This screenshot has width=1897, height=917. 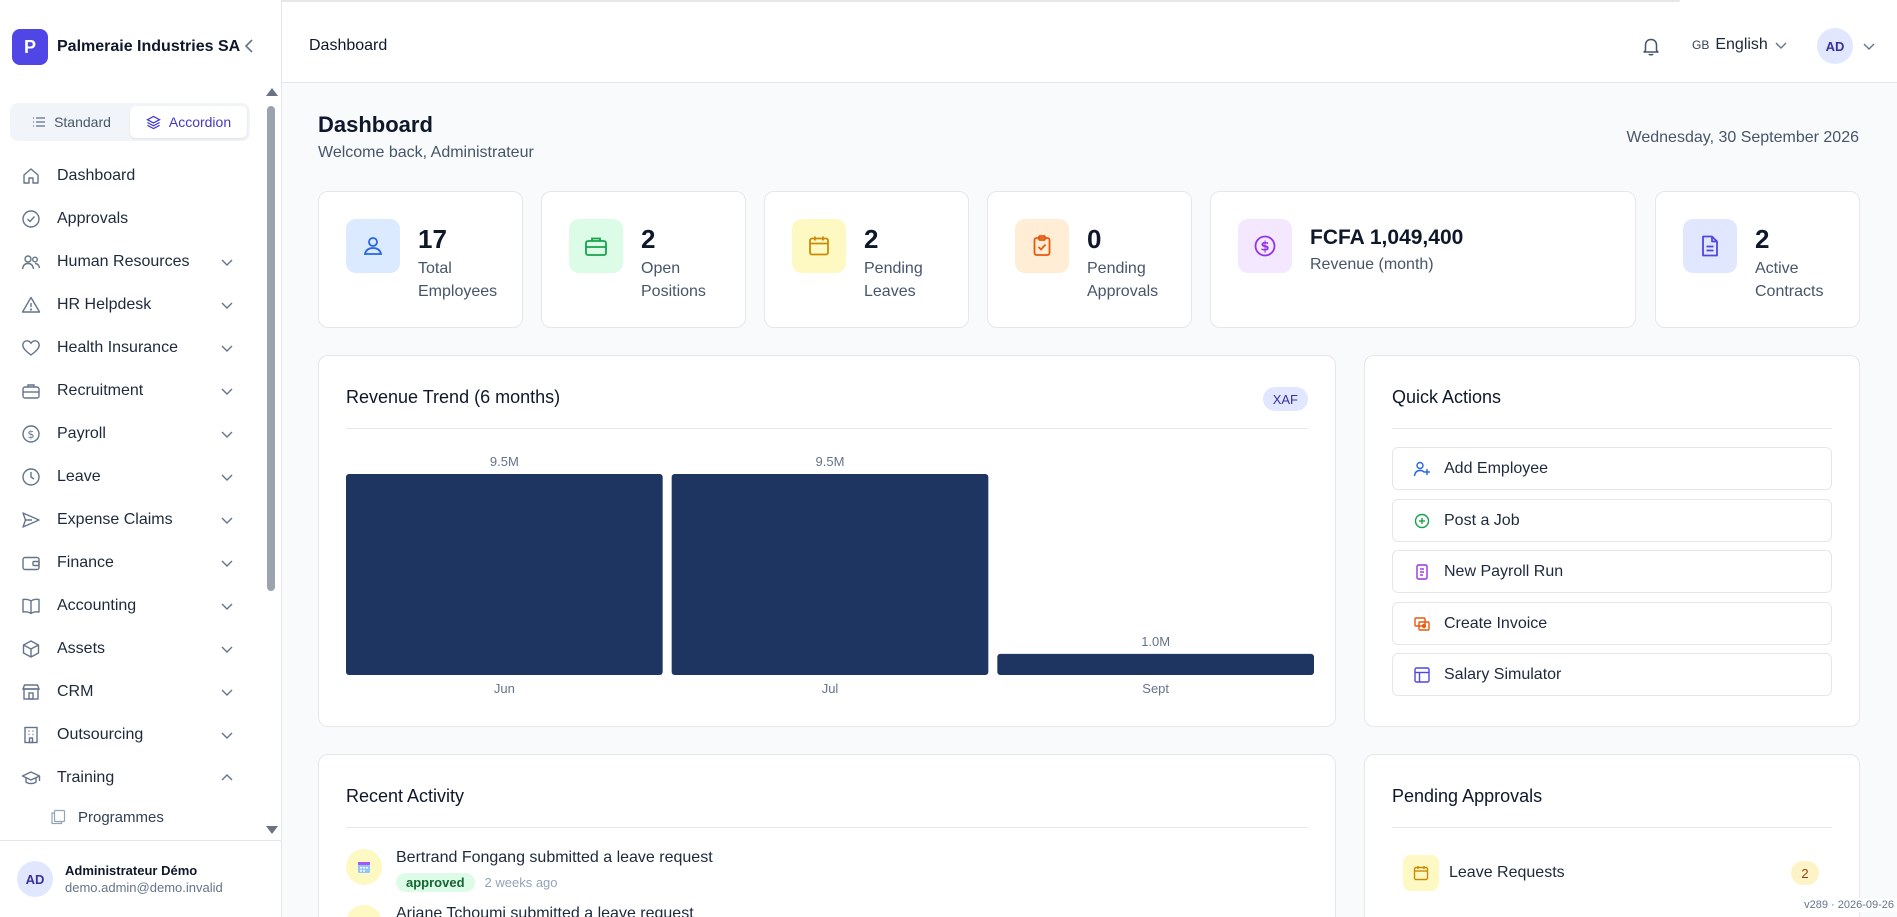 I want to click on sidebar-item-dashboard: Dashboard, so click(x=126, y=175).